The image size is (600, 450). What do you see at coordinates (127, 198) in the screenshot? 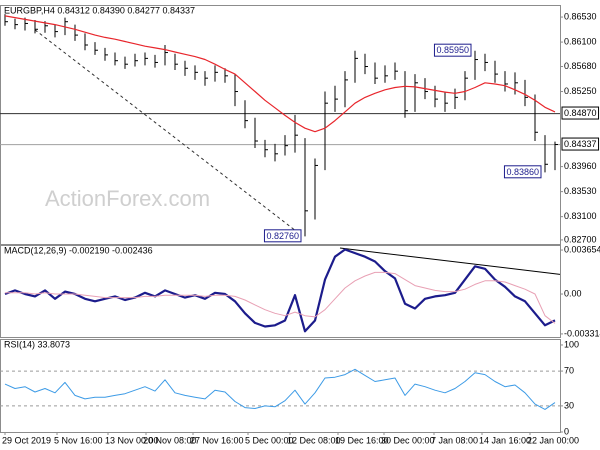
I see `watermark: ActionForex.com` at bounding box center [127, 198].